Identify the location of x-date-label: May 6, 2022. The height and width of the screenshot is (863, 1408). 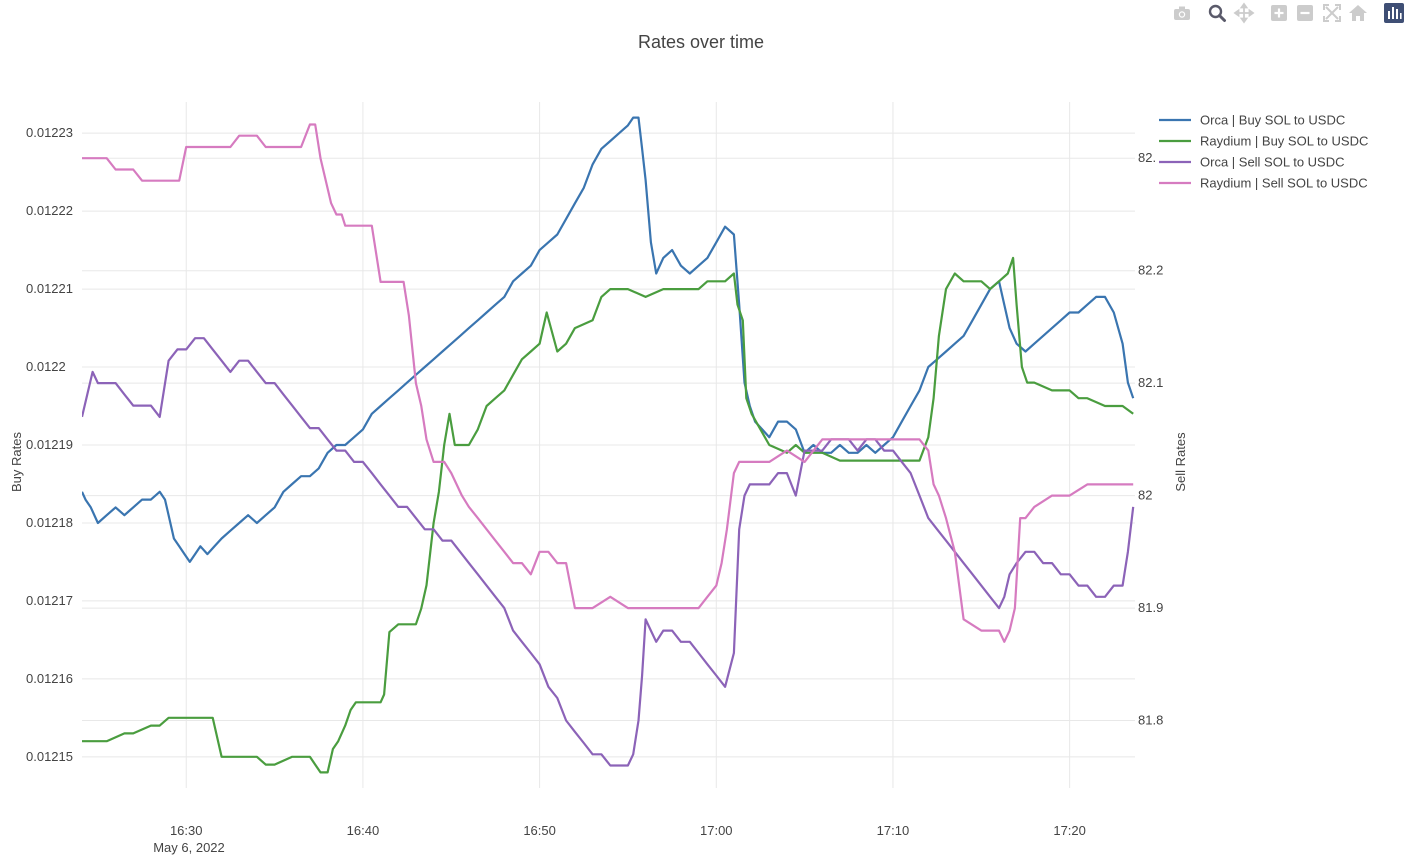
(189, 847).